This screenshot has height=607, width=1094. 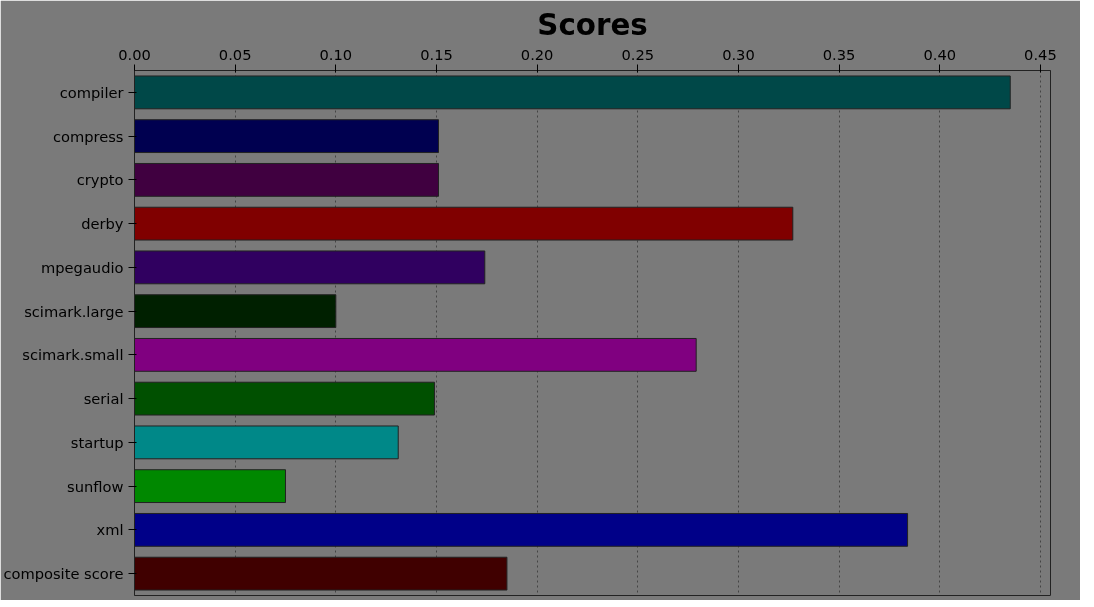 I want to click on x-tick-label: 0.25, so click(x=638, y=54).